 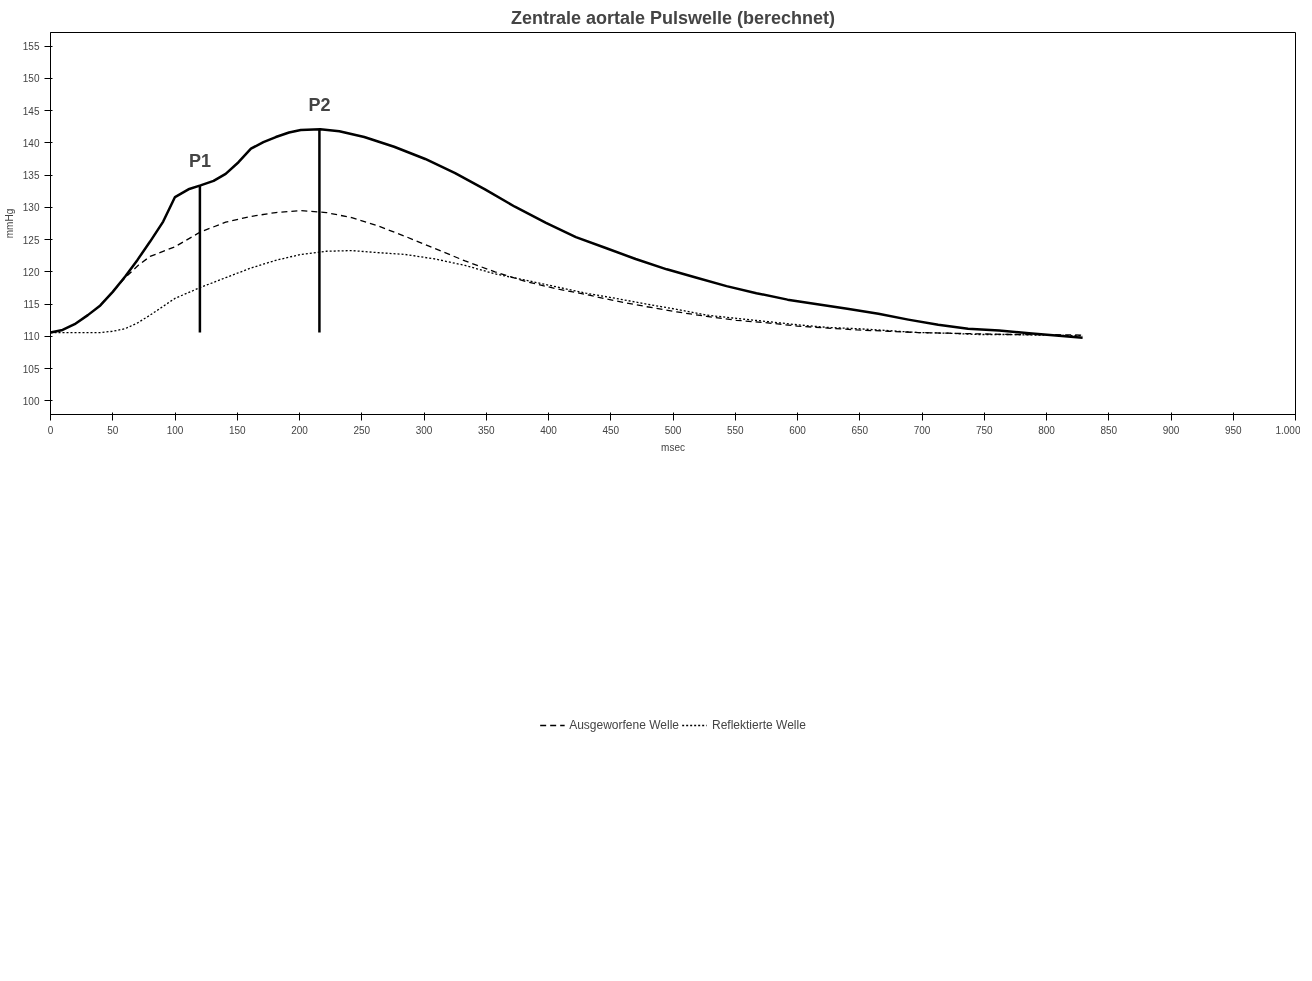 What do you see at coordinates (31, 143) in the screenshot?
I see `y-tick-label: 140` at bounding box center [31, 143].